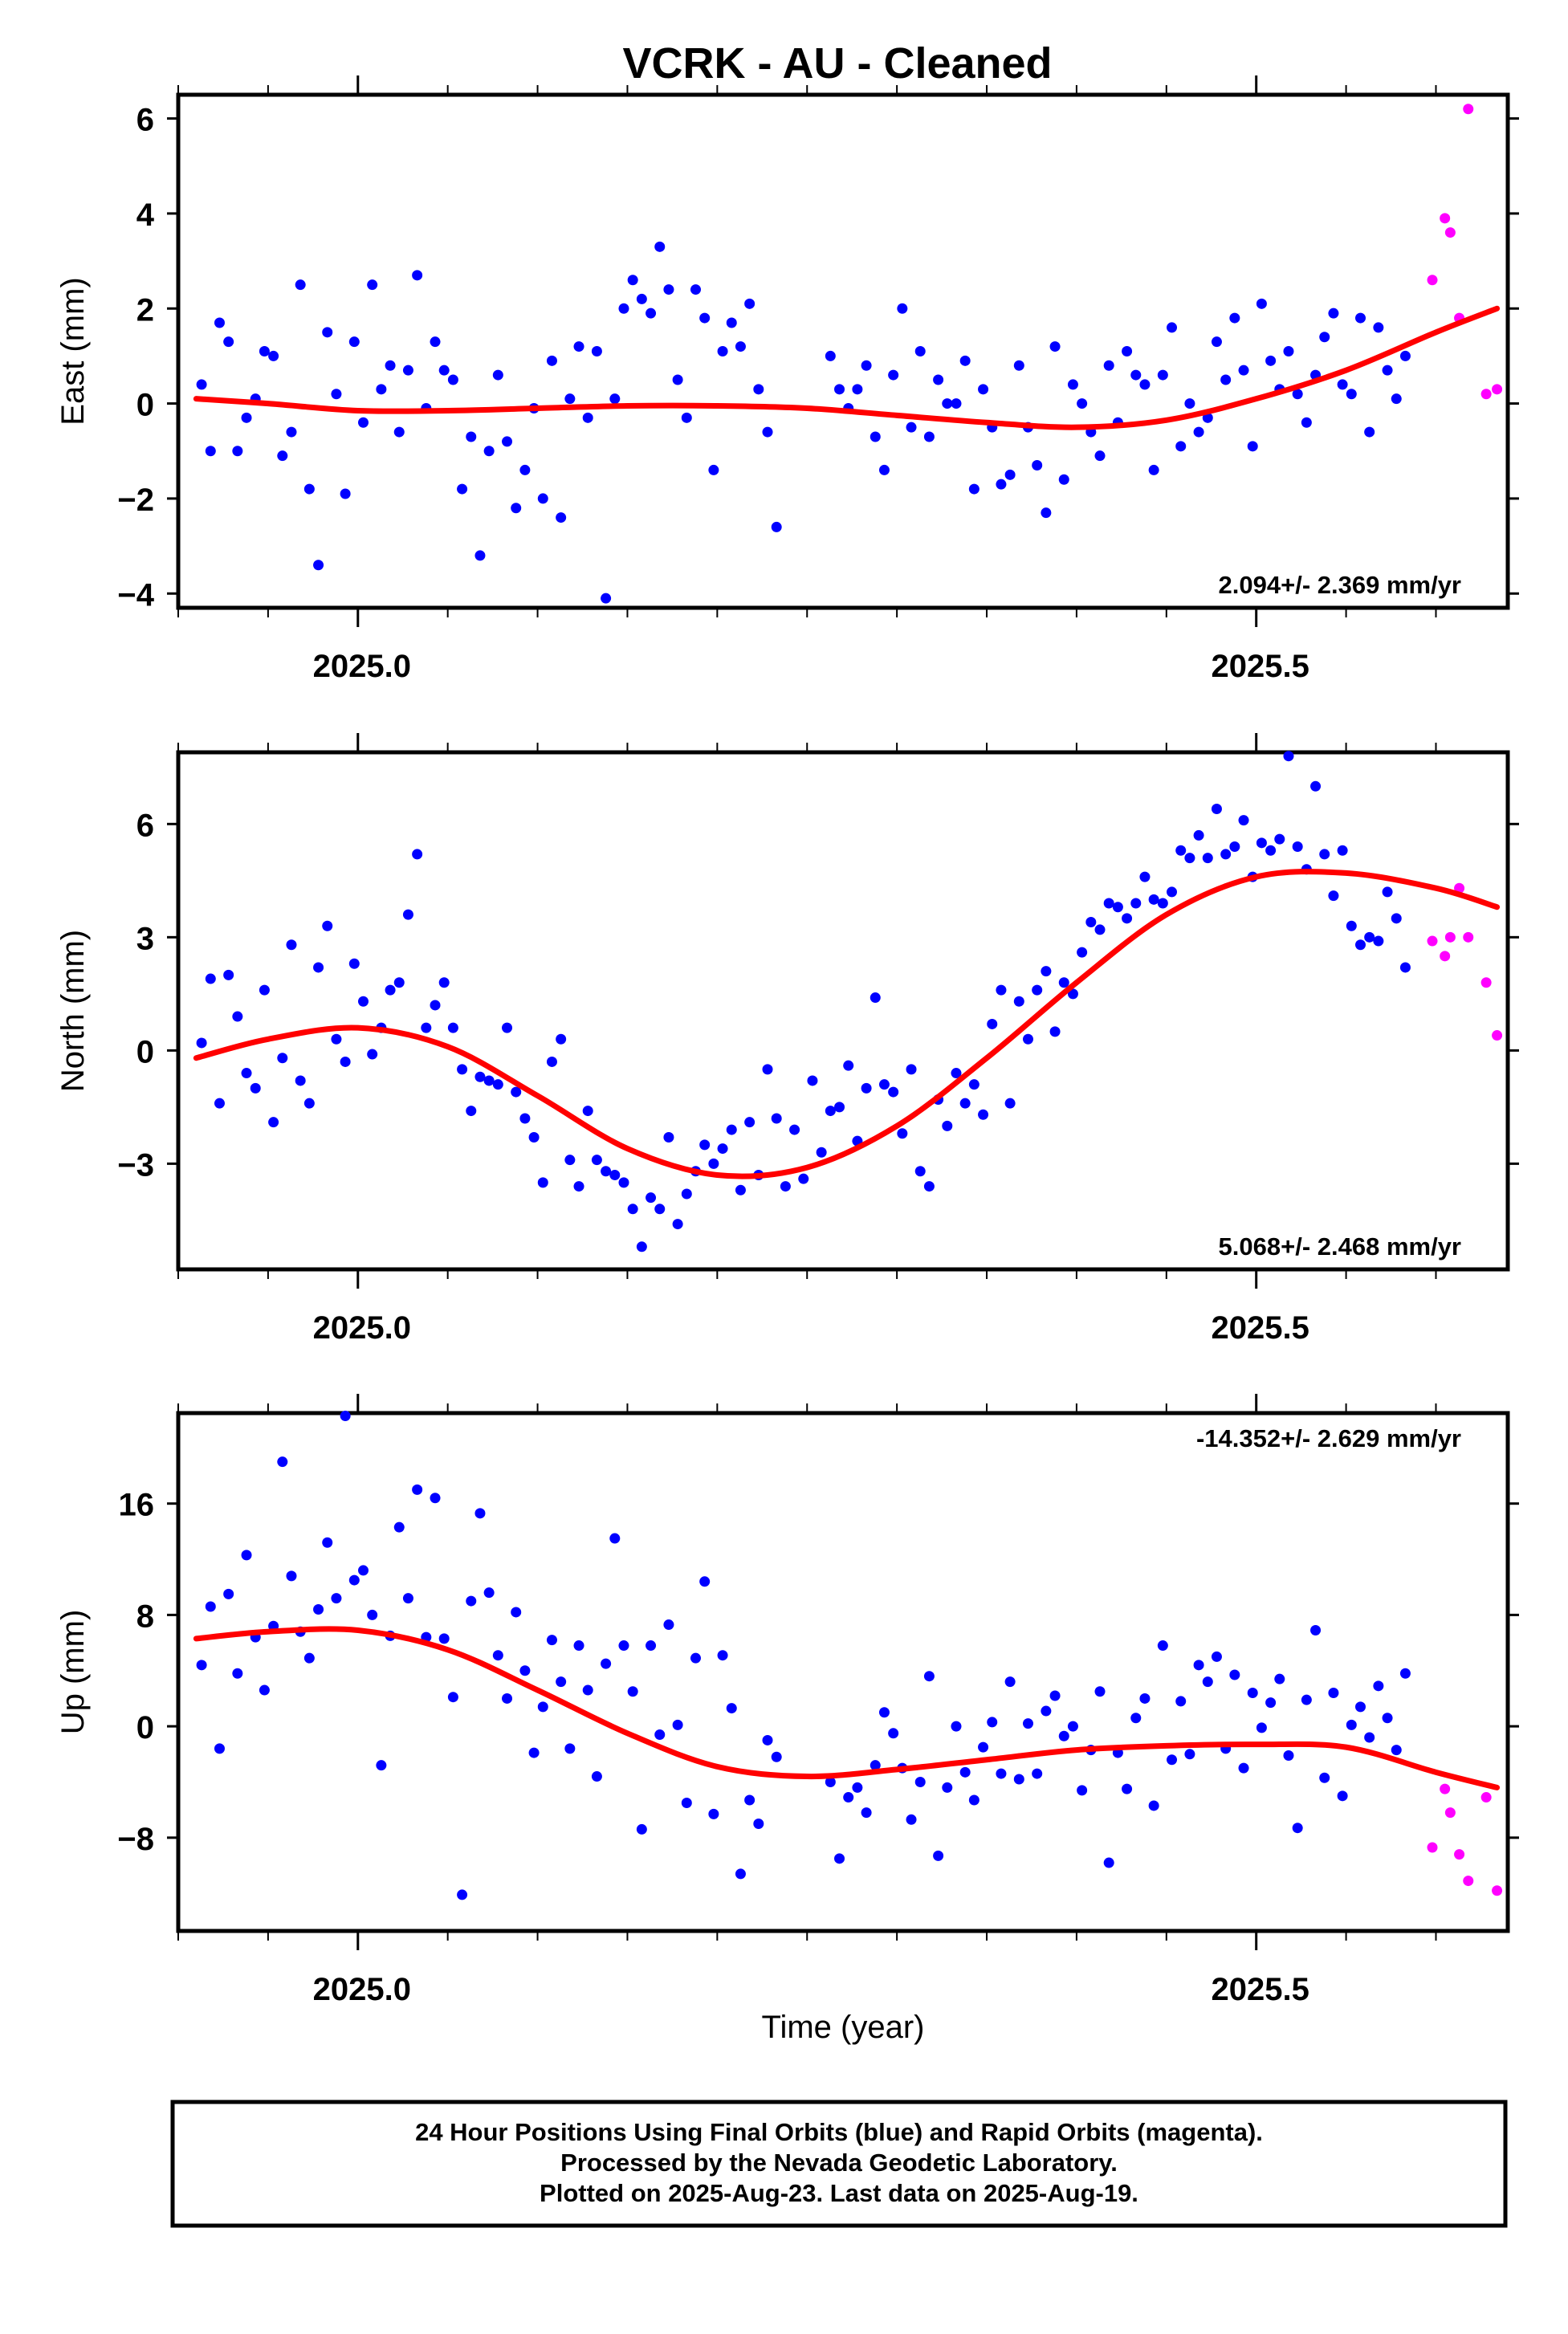 This screenshot has height=2334, width=1568. Describe the element at coordinates (839, 2164) in the screenshot. I see `footer-frame` at that location.